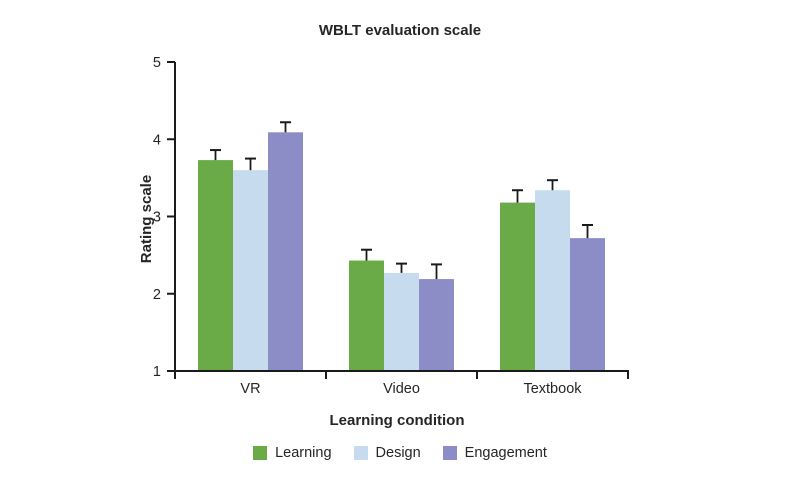 The height and width of the screenshot is (480, 800). Describe the element at coordinates (250, 270) in the screenshot. I see `bar-design-vr` at that location.